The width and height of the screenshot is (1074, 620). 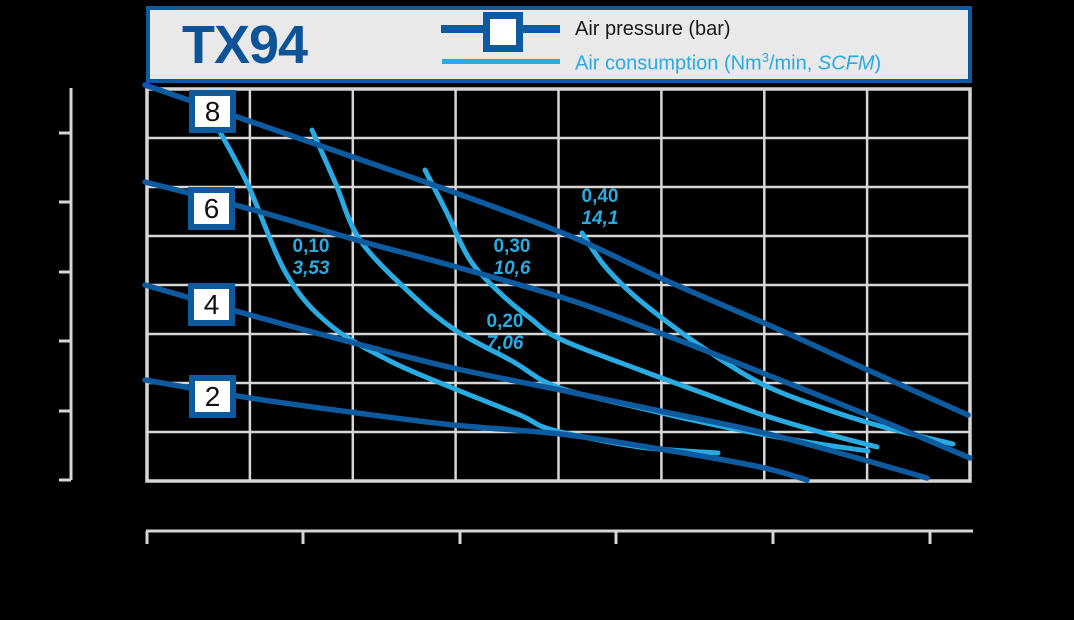 What do you see at coordinates (505, 321) in the screenshot?
I see `consumption-label-020-nm3: 0,20` at bounding box center [505, 321].